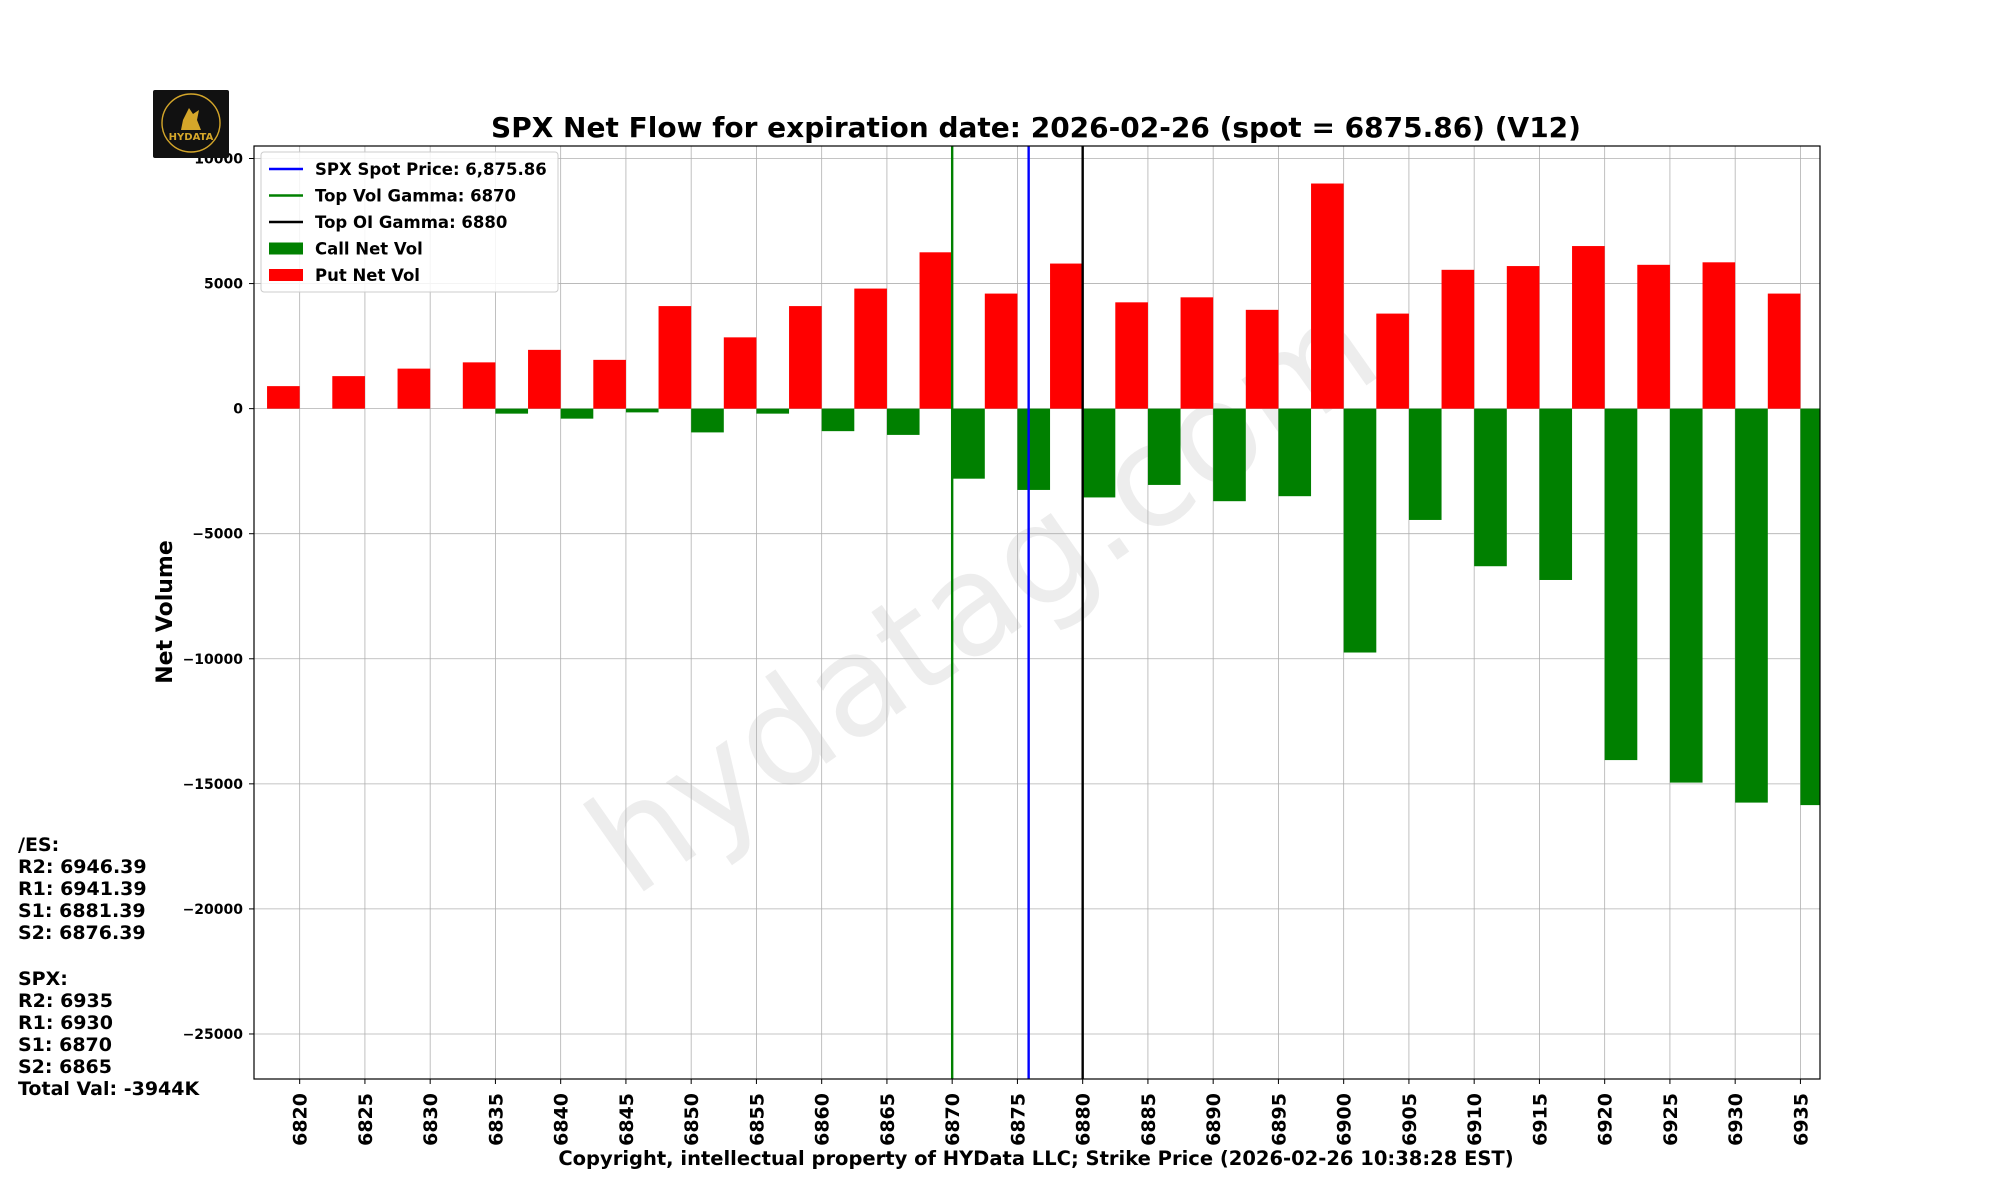  What do you see at coordinates (823, 1119) in the screenshot?
I see `x-tick-label: 6860` at bounding box center [823, 1119].